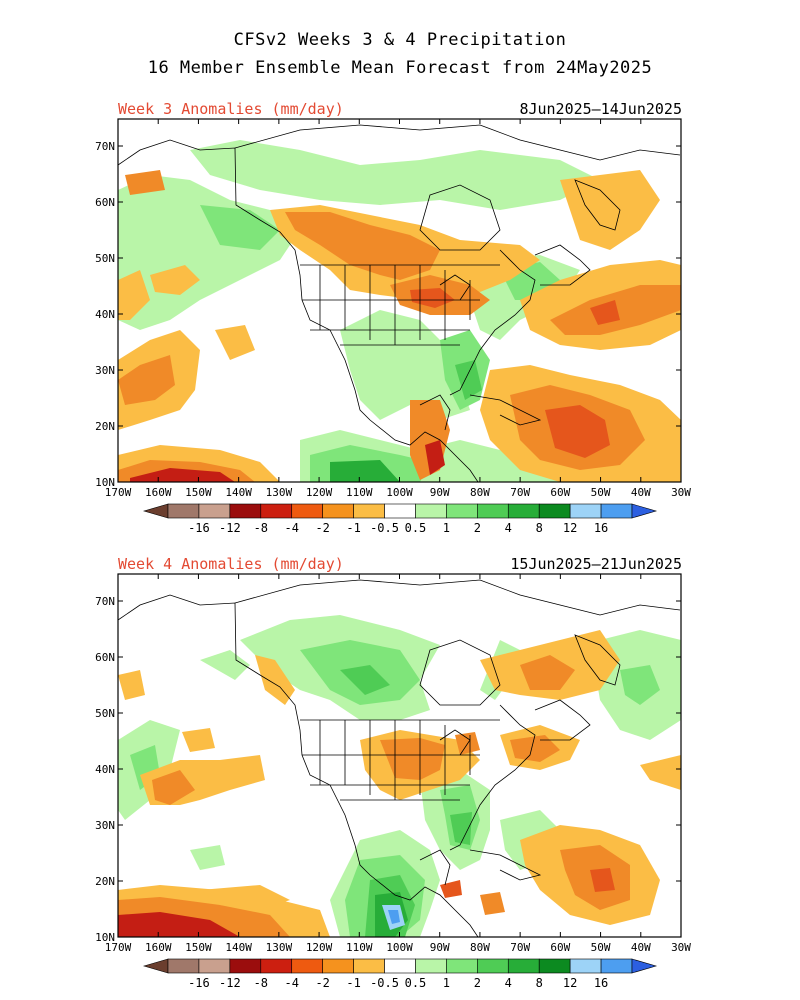 The width and height of the screenshot is (800, 1000). I want to click on colorbar-label: 8, so click(539, 983).